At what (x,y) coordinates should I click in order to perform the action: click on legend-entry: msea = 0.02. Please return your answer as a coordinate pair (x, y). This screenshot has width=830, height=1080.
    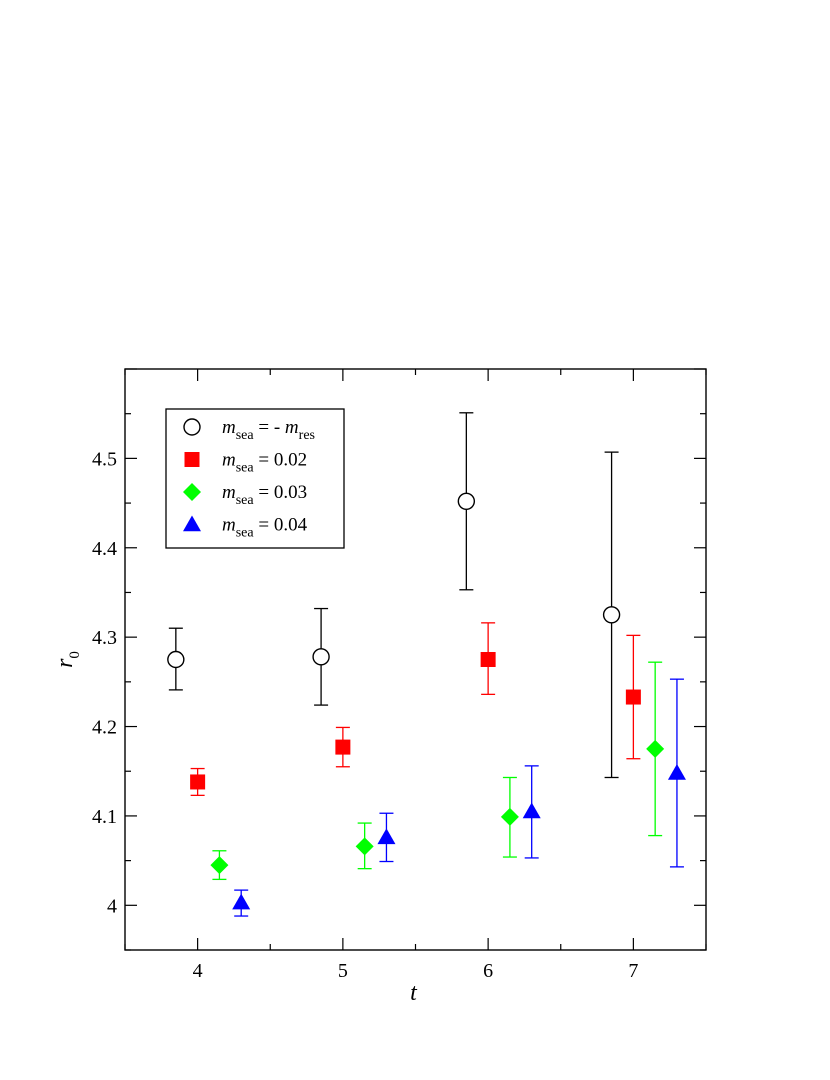
    Looking at the image, I should click on (264, 463).